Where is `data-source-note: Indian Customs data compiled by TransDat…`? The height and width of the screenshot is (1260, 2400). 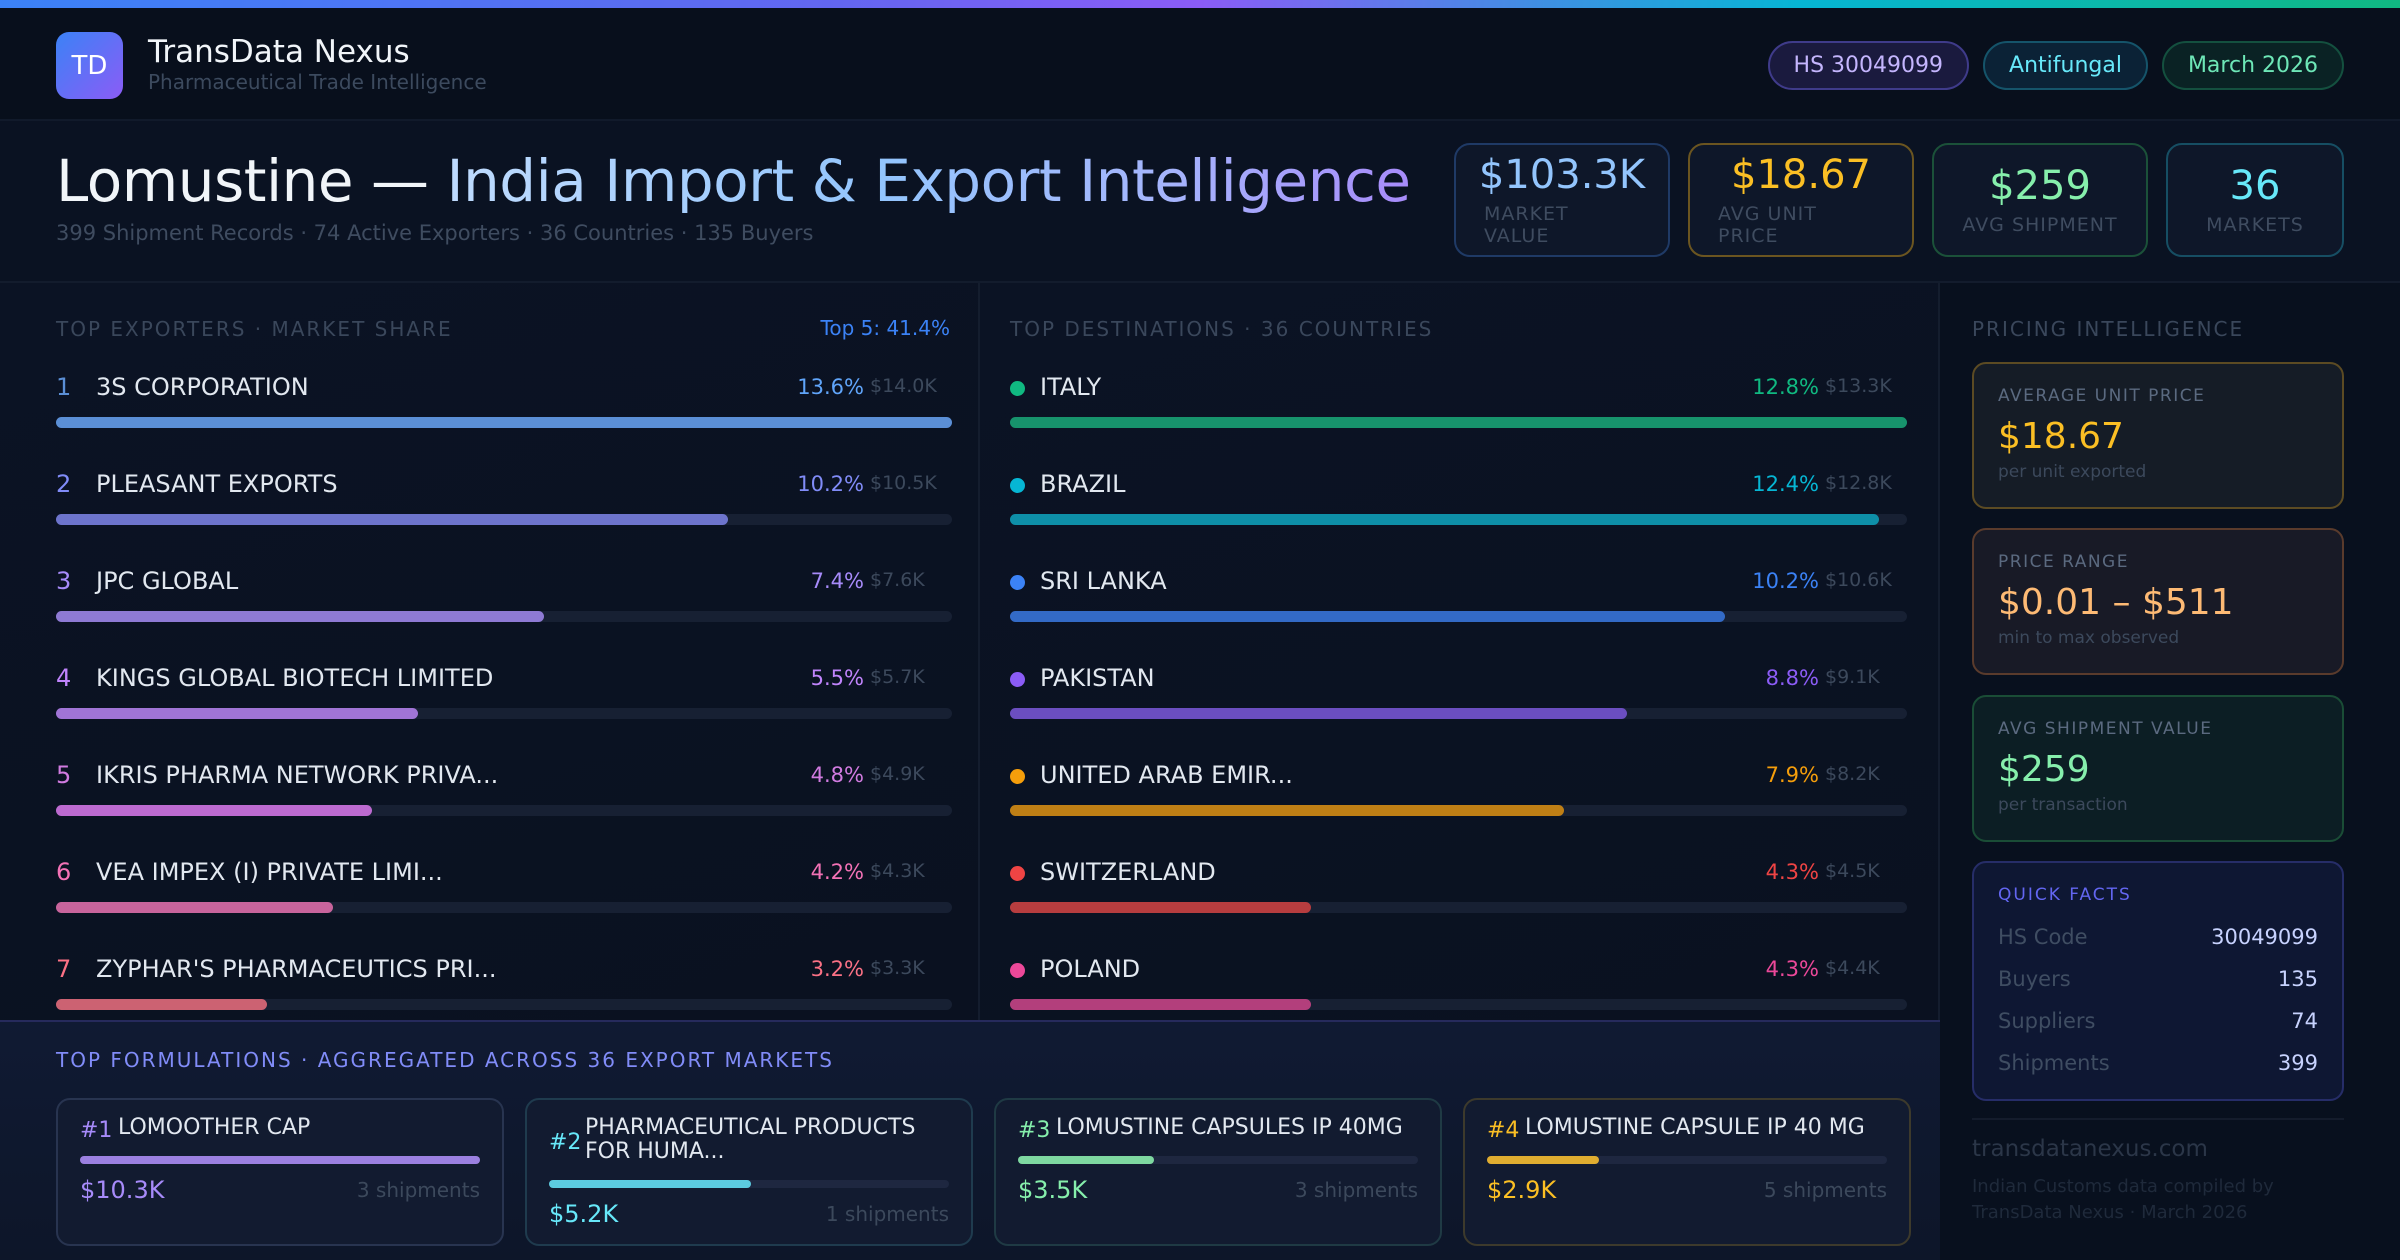 data-source-note: Indian Customs data compiled by TransDat… is located at coordinates (2123, 1200).